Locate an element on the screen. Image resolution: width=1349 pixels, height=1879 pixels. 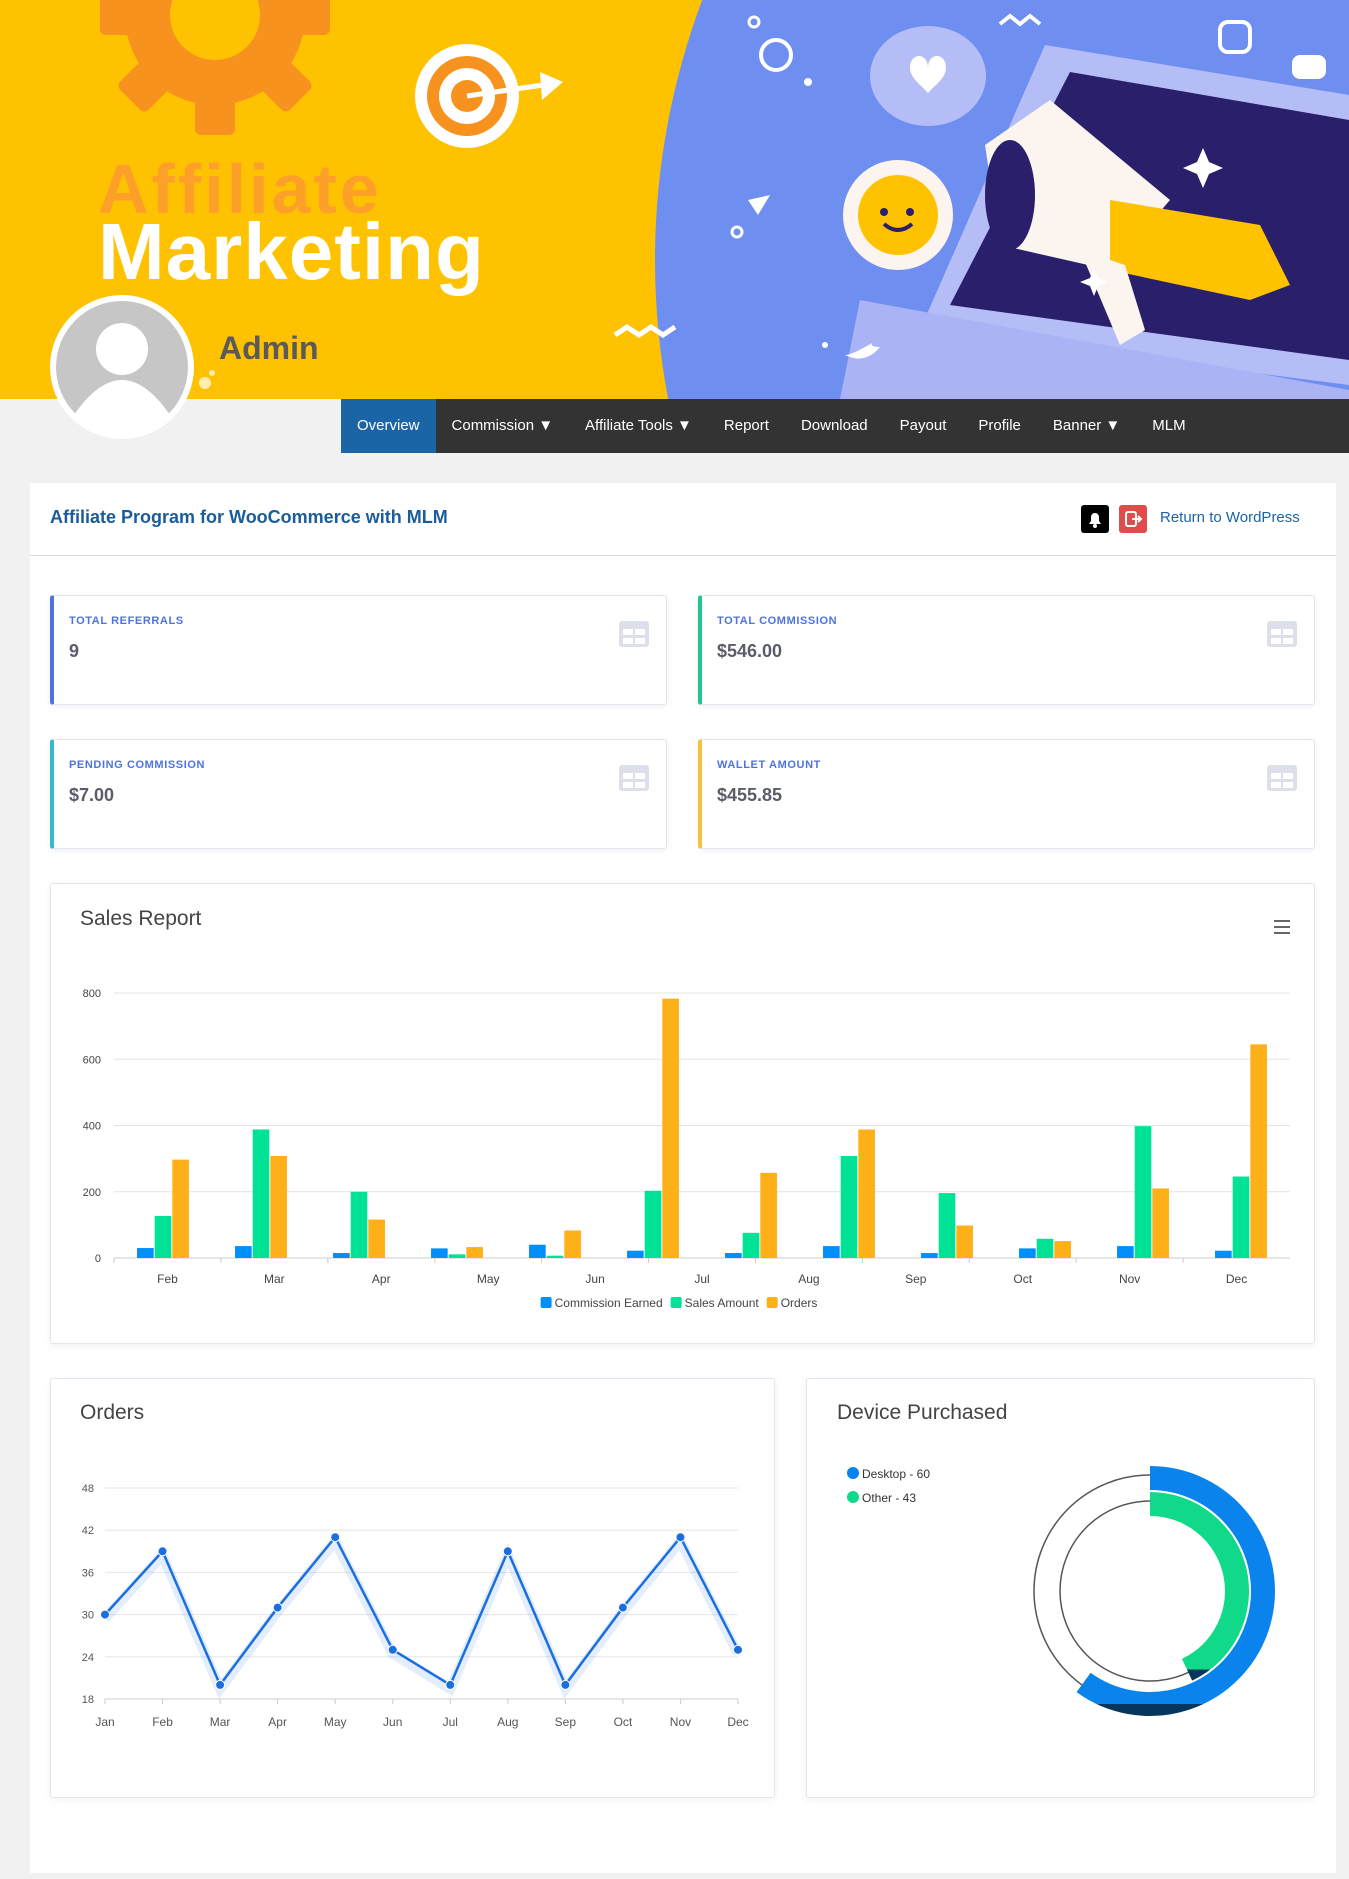
nav-item: Profile is located at coordinates (999, 425).